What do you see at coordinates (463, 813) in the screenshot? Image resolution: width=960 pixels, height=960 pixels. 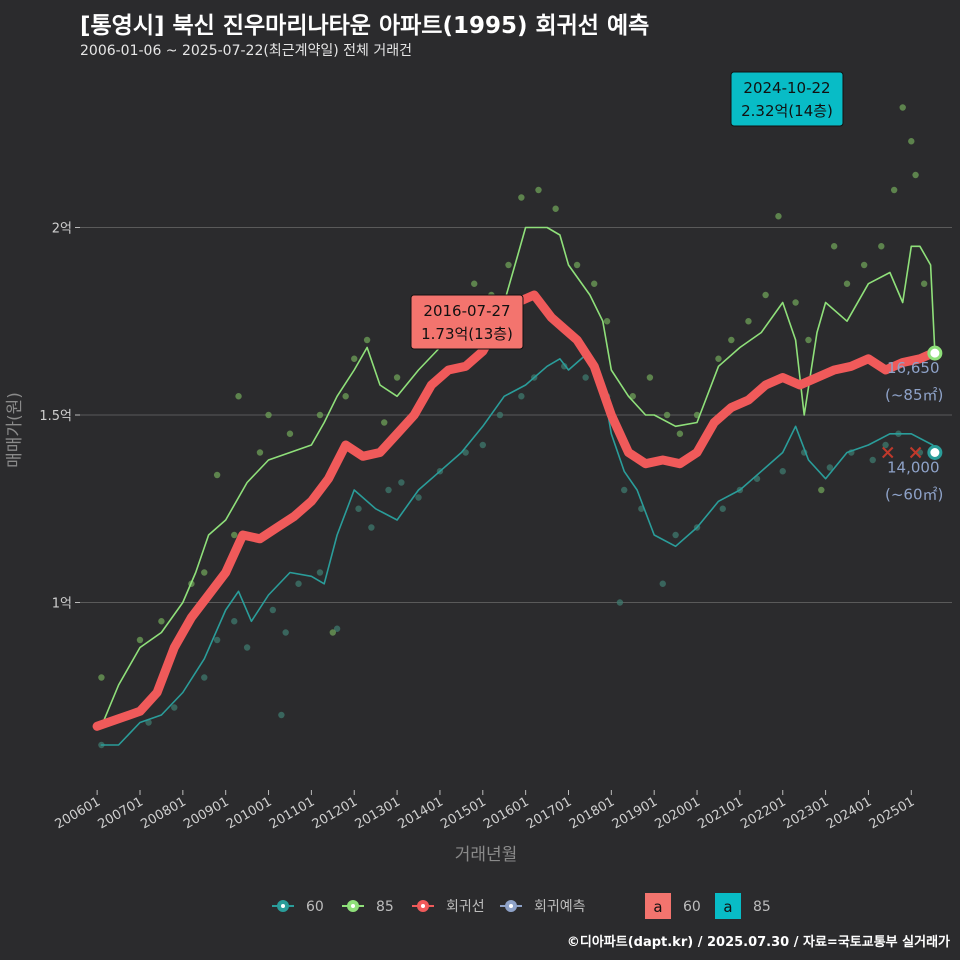 I see `x-tick-label: 201501` at bounding box center [463, 813].